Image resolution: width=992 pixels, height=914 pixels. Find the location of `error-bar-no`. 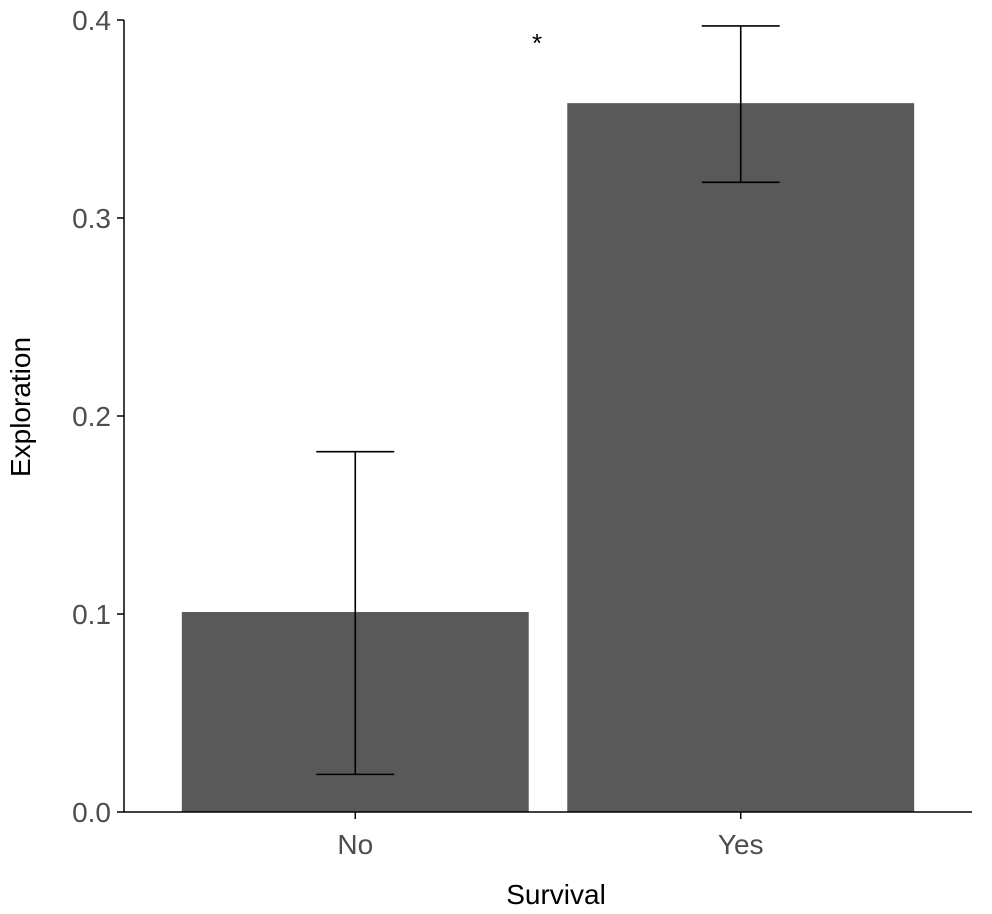

error-bar-no is located at coordinates (355, 613).